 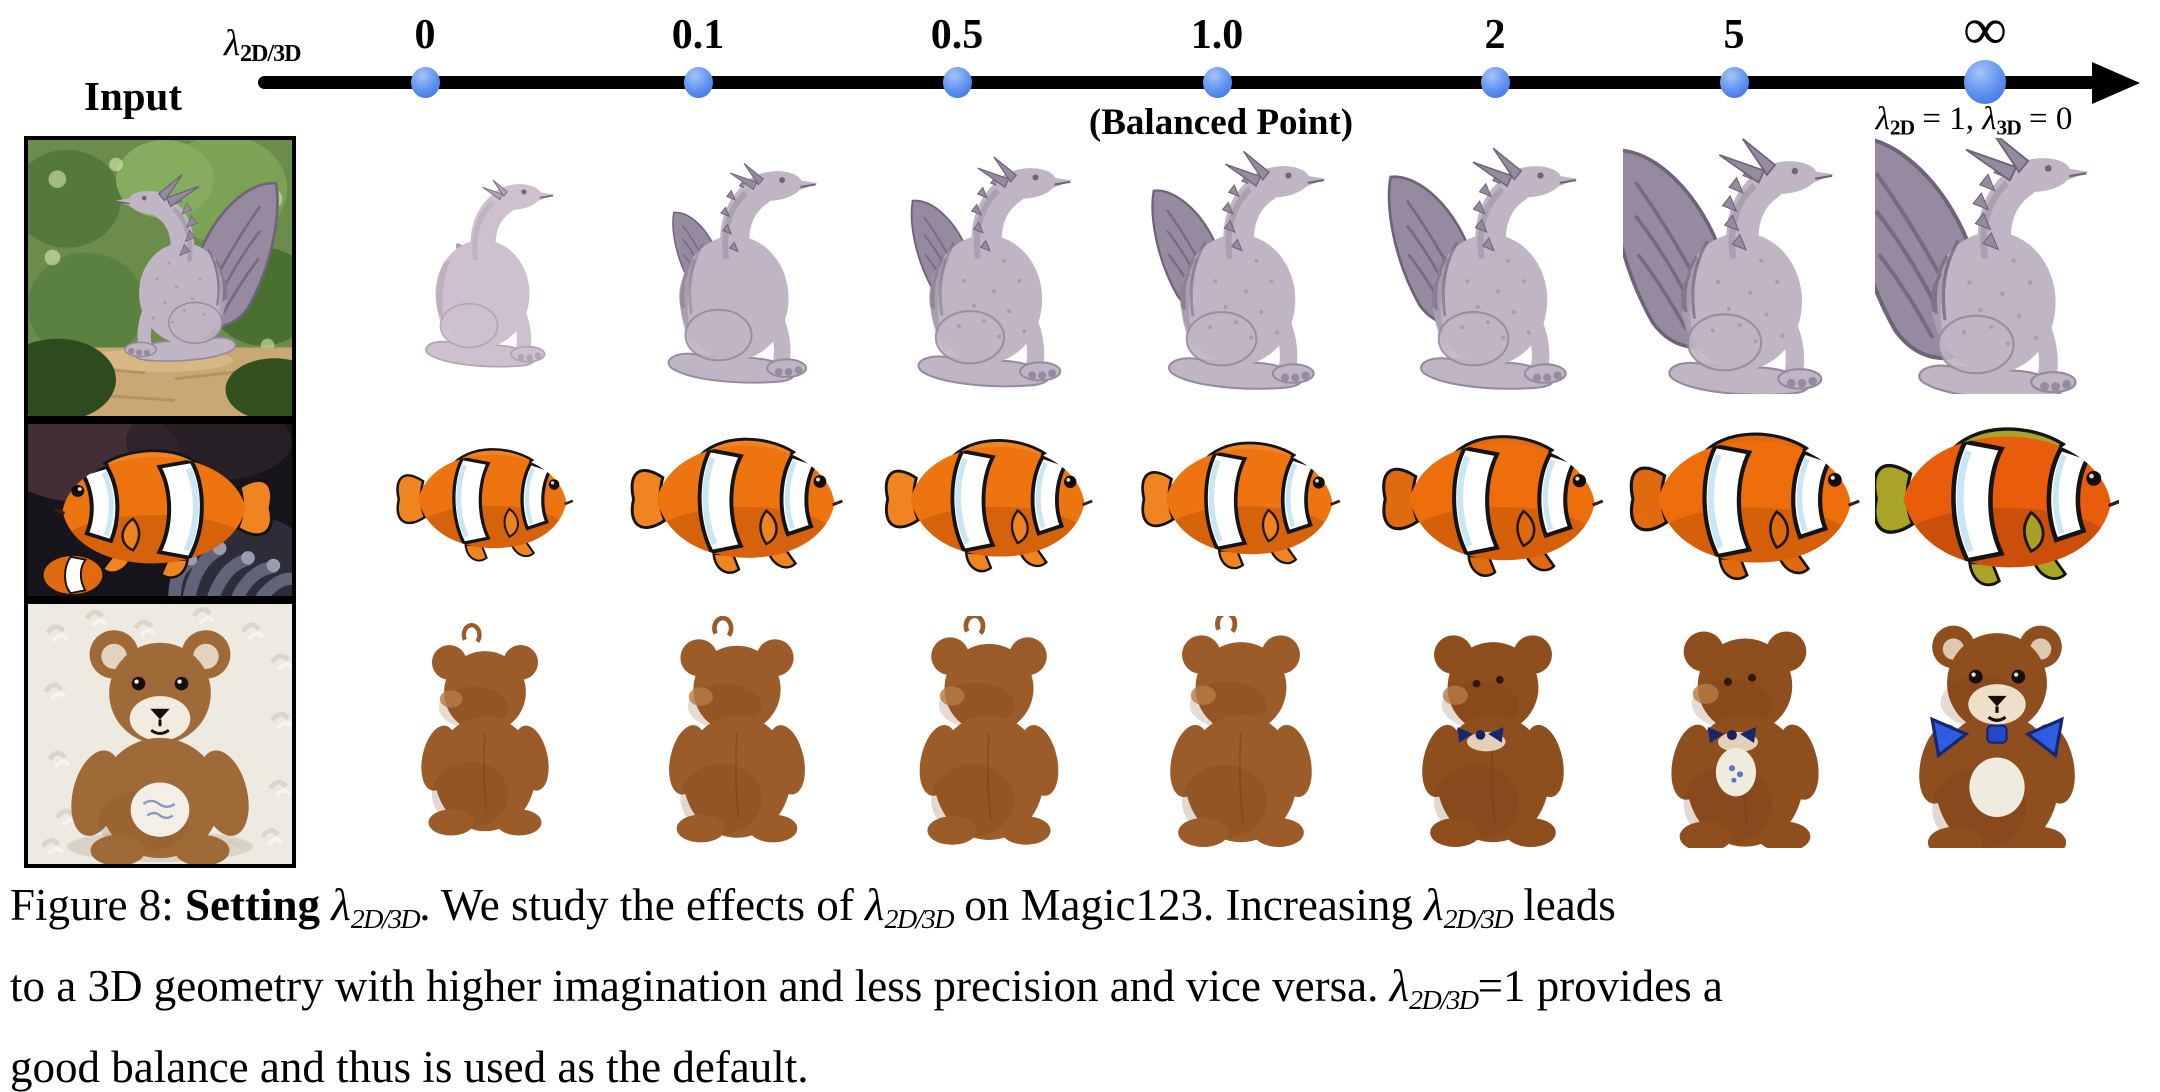 I want to click on dragon-photo-svg, so click(x=160, y=278).